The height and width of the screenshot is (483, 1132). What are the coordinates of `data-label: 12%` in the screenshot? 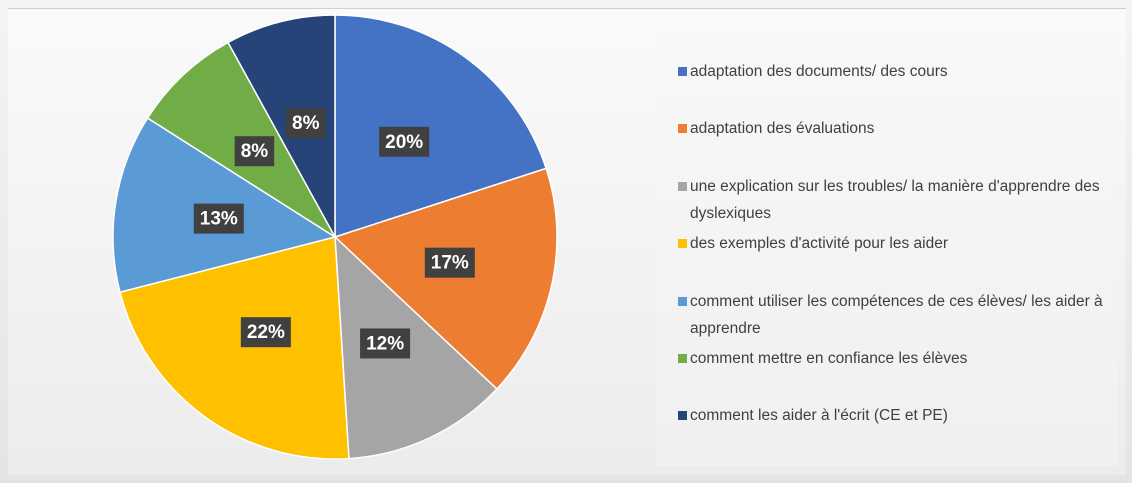 It's located at (385, 343).